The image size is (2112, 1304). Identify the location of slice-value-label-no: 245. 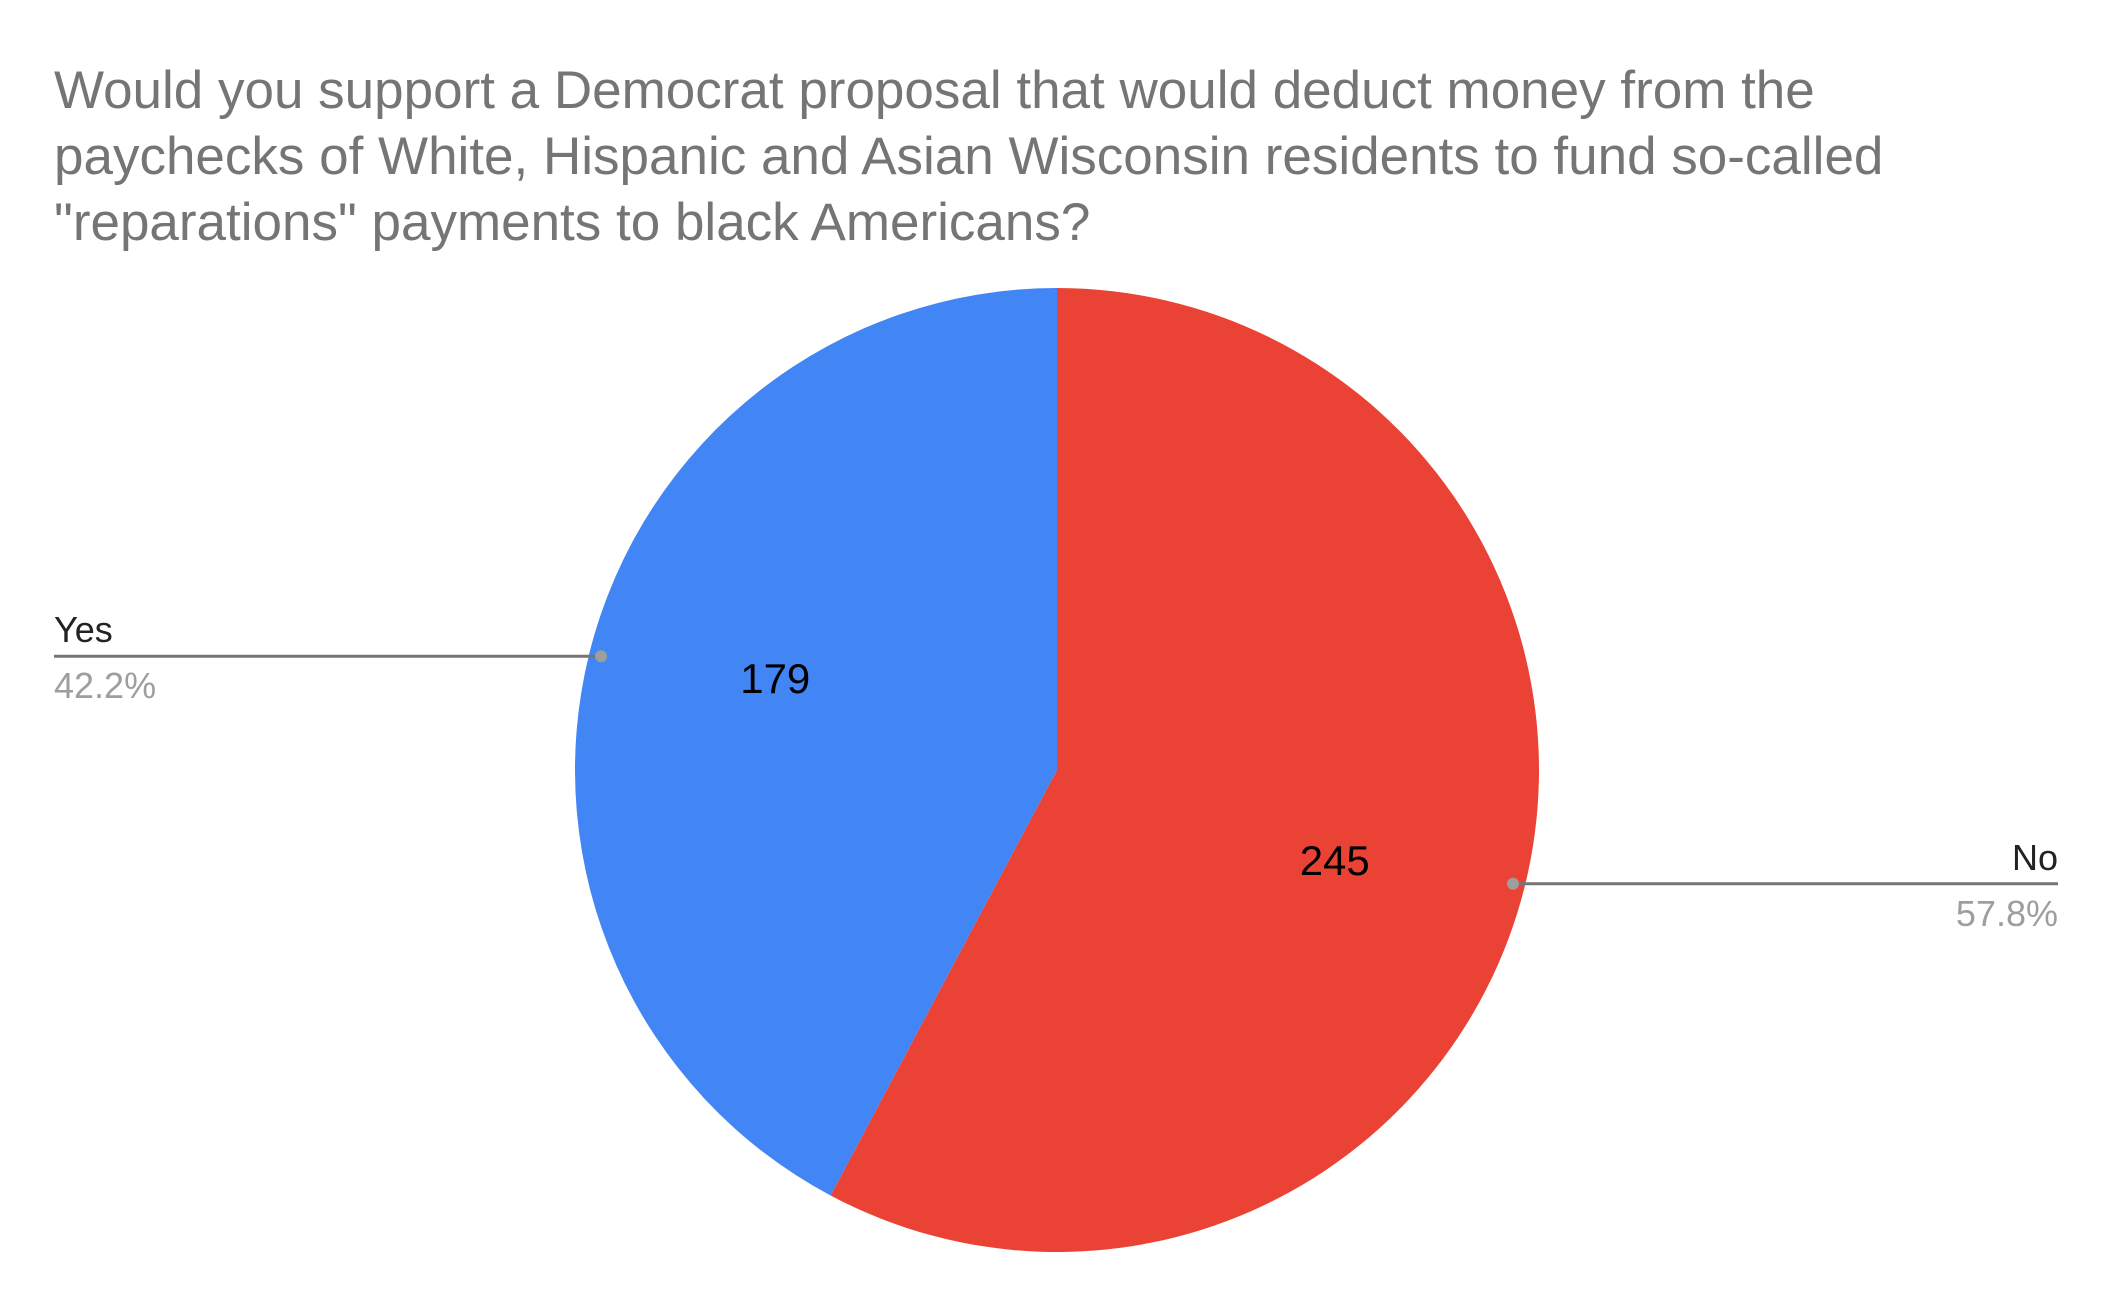
(1335, 860).